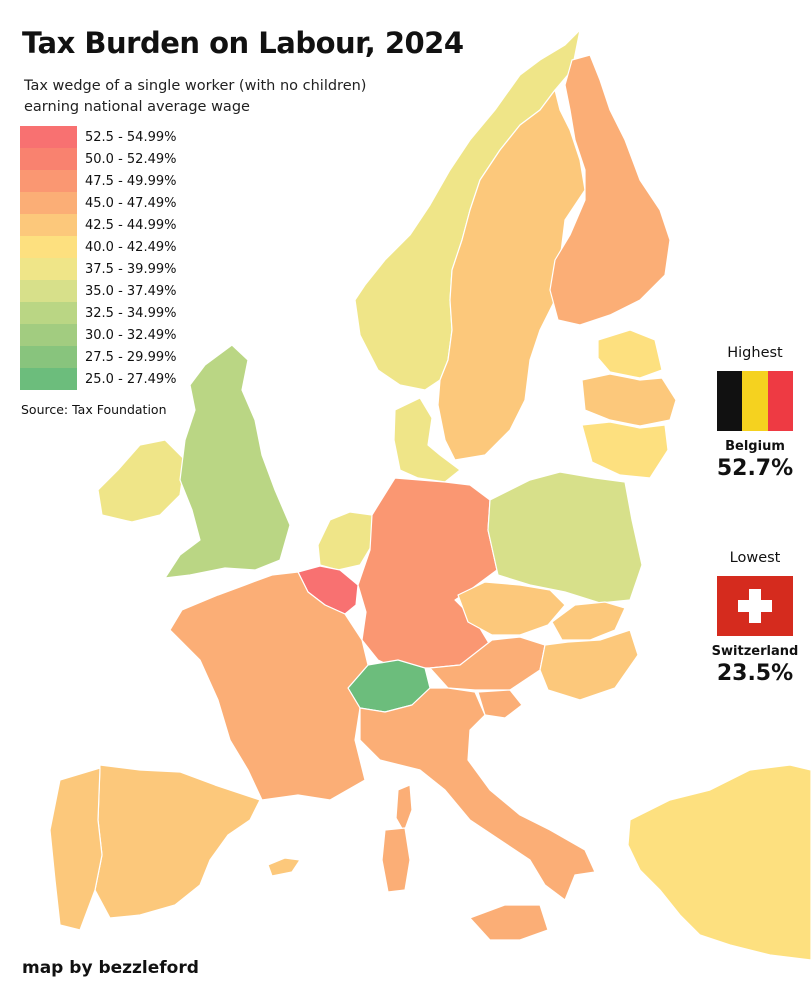 This screenshot has width=811, height=1000. I want to click on legend-item: 35.0 - 37.49%, so click(98, 291).